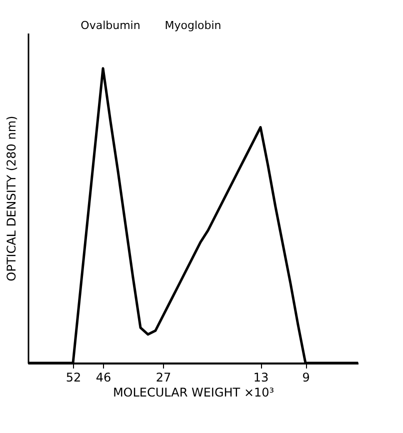  Describe the element at coordinates (261, 377) in the screenshot. I see `x-tick-label: 13` at that location.